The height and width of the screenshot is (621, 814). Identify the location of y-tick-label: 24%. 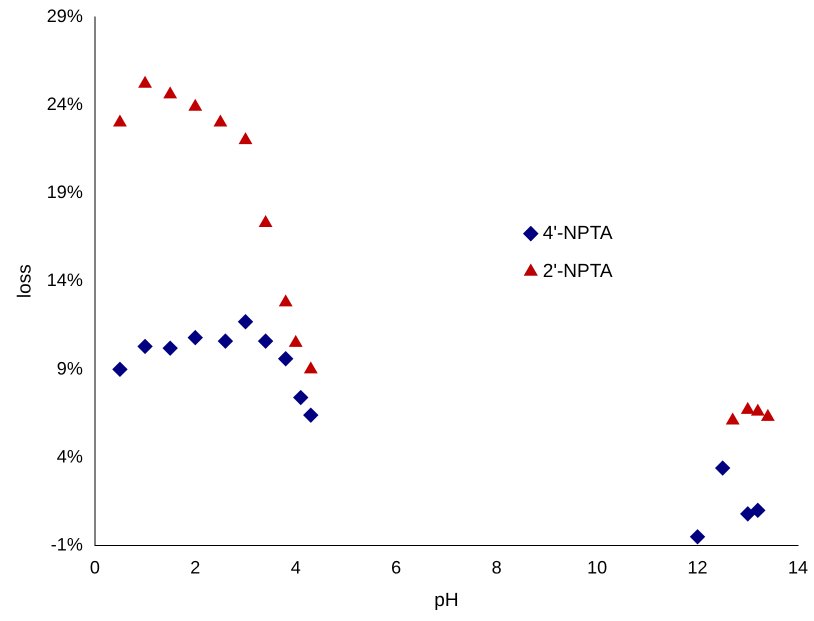
(64, 104).